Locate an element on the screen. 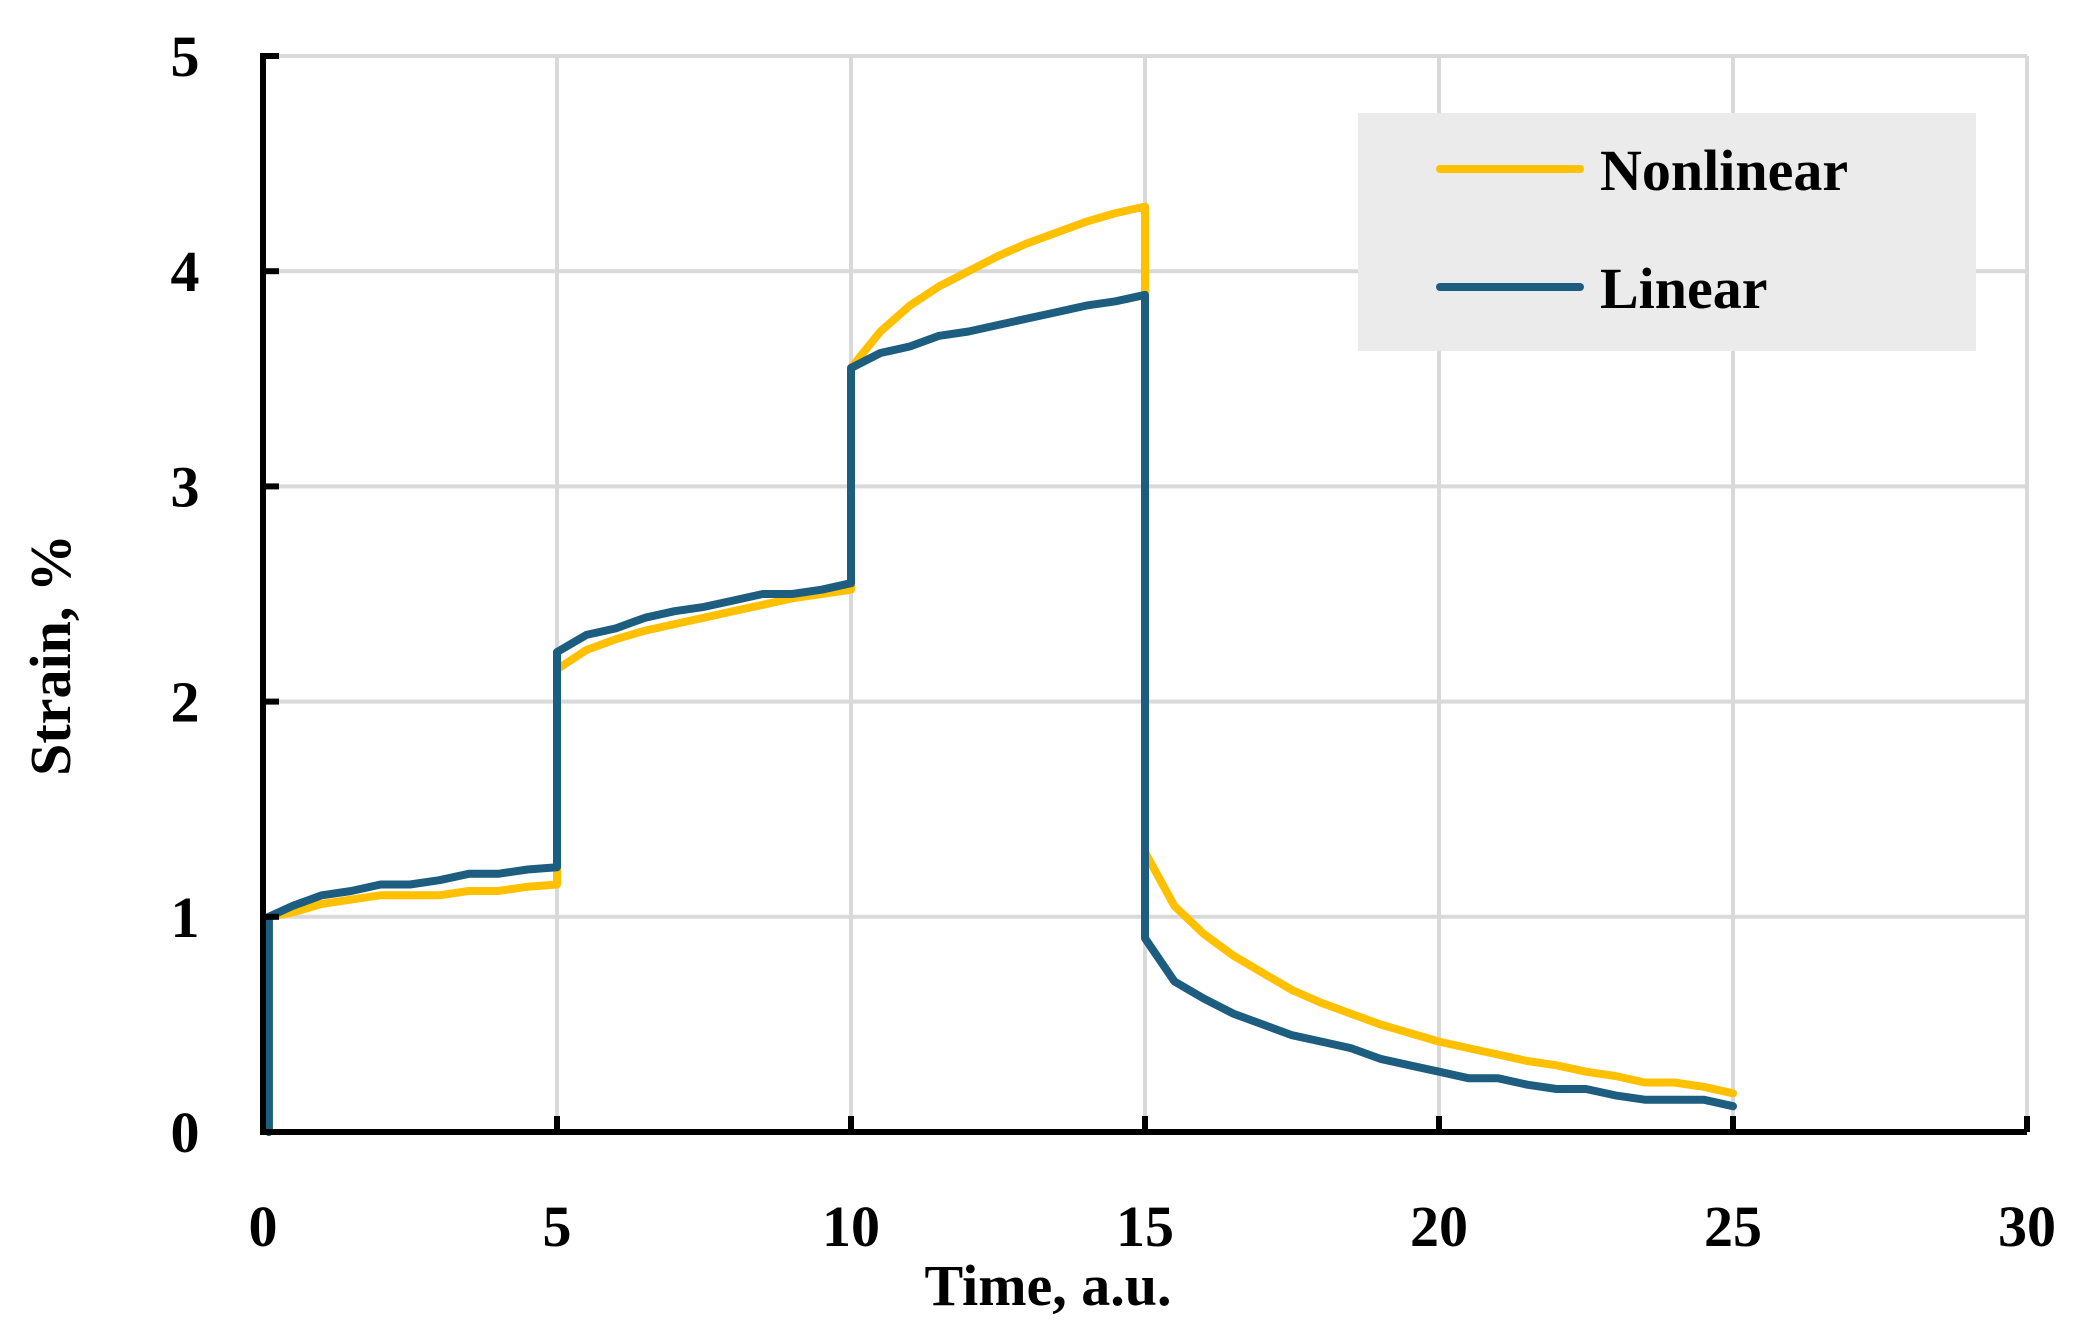 This screenshot has width=2080, height=1335. x-tick-label: 15 is located at coordinates (1145, 1226).